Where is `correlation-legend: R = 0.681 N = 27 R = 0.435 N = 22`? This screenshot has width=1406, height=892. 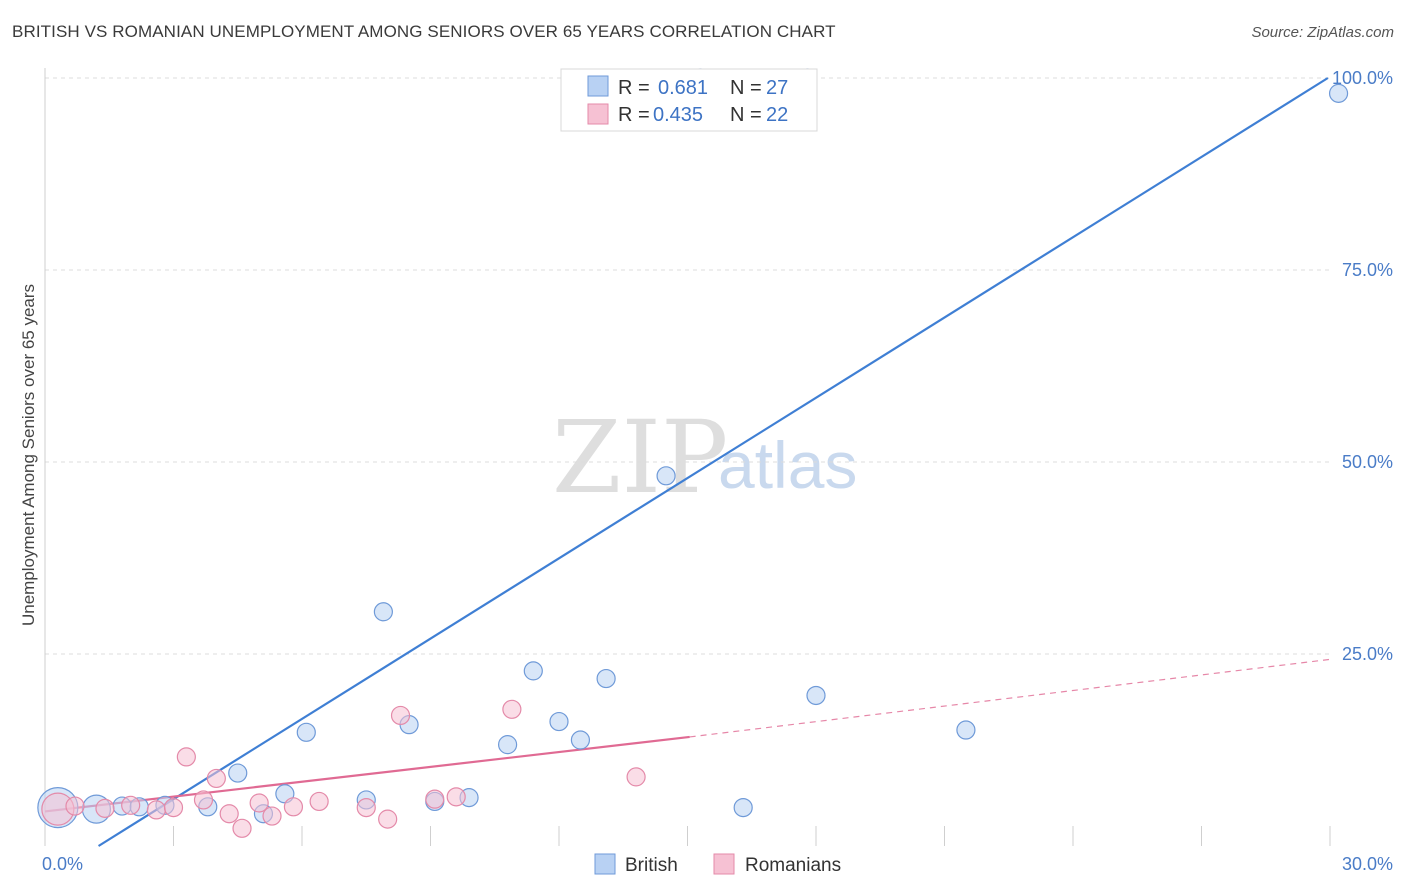 correlation-legend: R = 0.681 N = 27 R = 0.435 N = 22 is located at coordinates (689, 100).